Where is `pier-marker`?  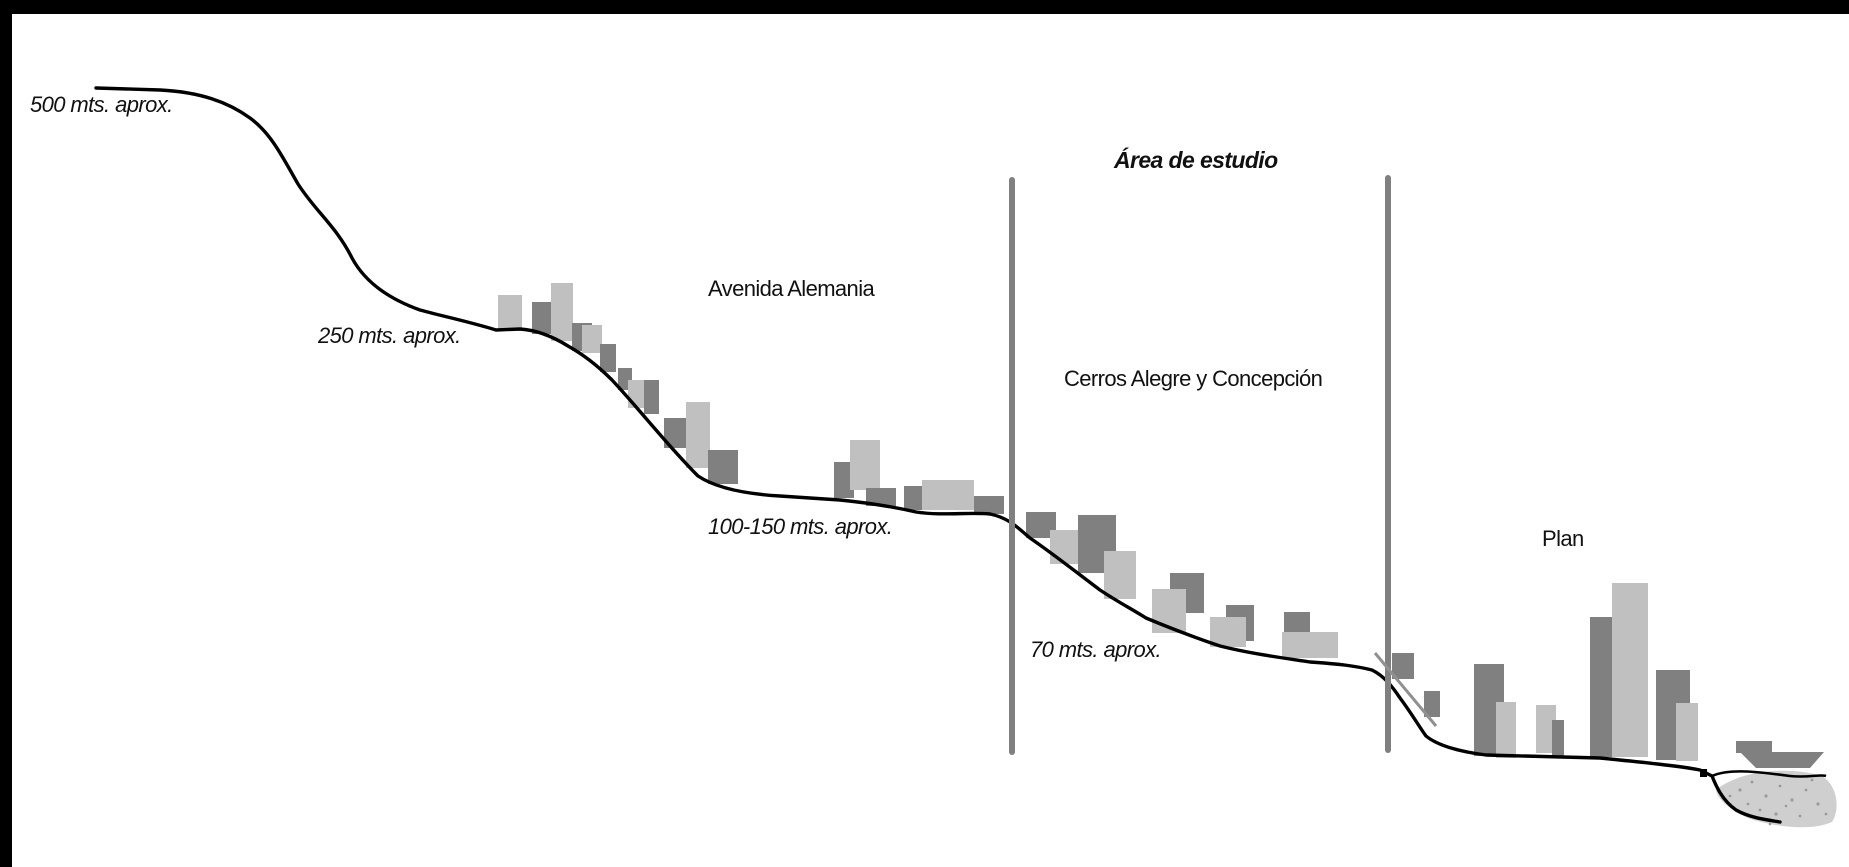
pier-marker is located at coordinates (1703, 773).